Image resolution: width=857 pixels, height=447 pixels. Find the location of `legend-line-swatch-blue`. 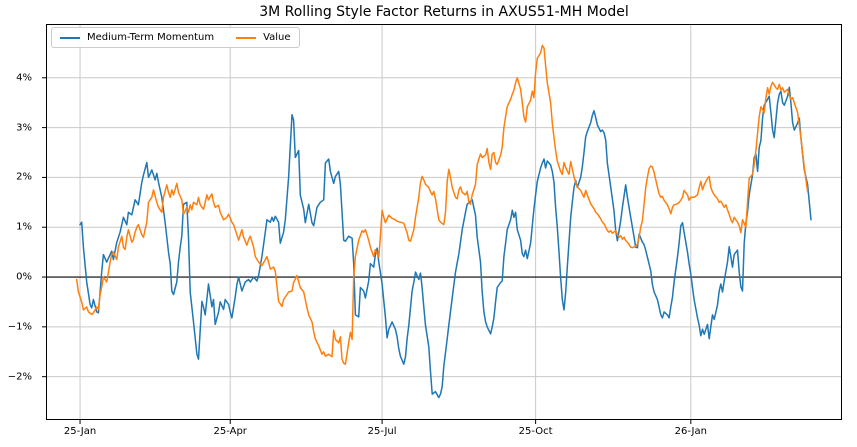

legend-line-swatch-blue is located at coordinates (70, 37).